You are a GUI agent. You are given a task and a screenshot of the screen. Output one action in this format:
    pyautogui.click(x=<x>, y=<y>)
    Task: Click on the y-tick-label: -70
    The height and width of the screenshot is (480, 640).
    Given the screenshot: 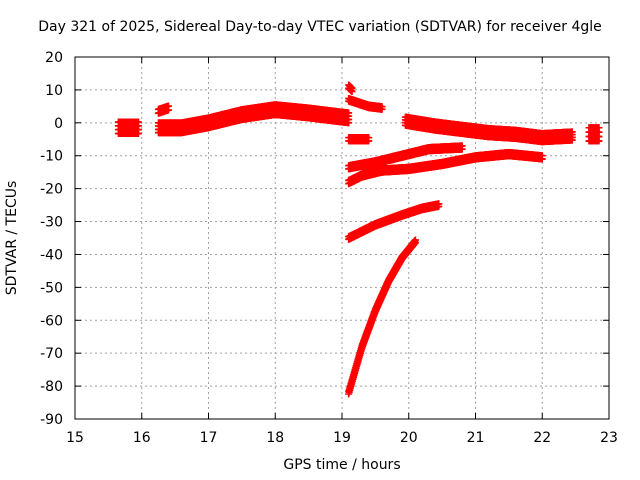 What is the action you would take?
    pyautogui.click(x=51, y=354)
    